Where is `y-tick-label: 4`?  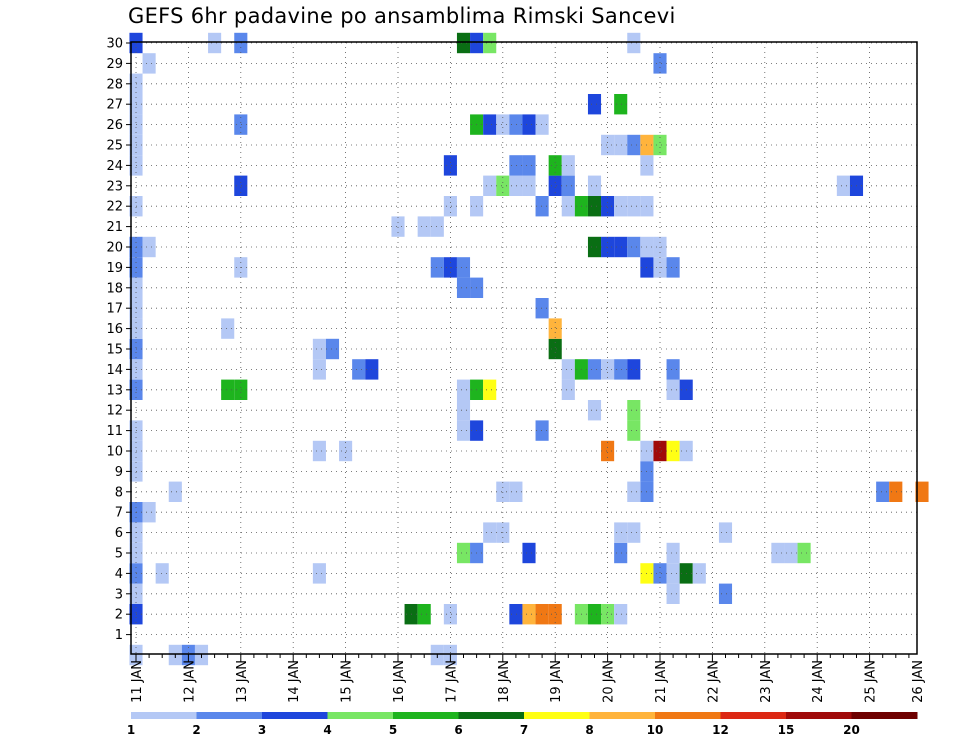 y-tick-label: 4 is located at coordinates (119, 574).